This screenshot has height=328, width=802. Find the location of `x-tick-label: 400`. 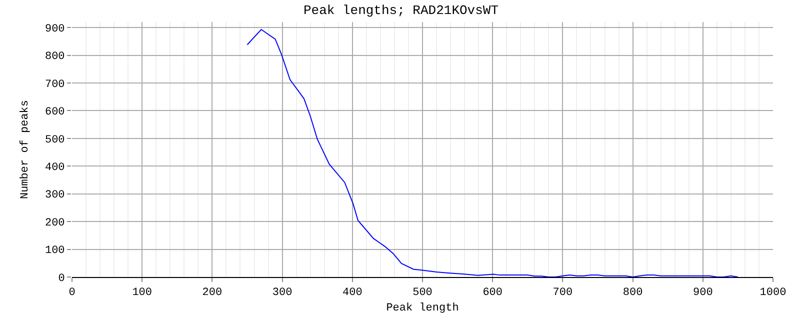

x-tick-label: 400 is located at coordinates (352, 293).